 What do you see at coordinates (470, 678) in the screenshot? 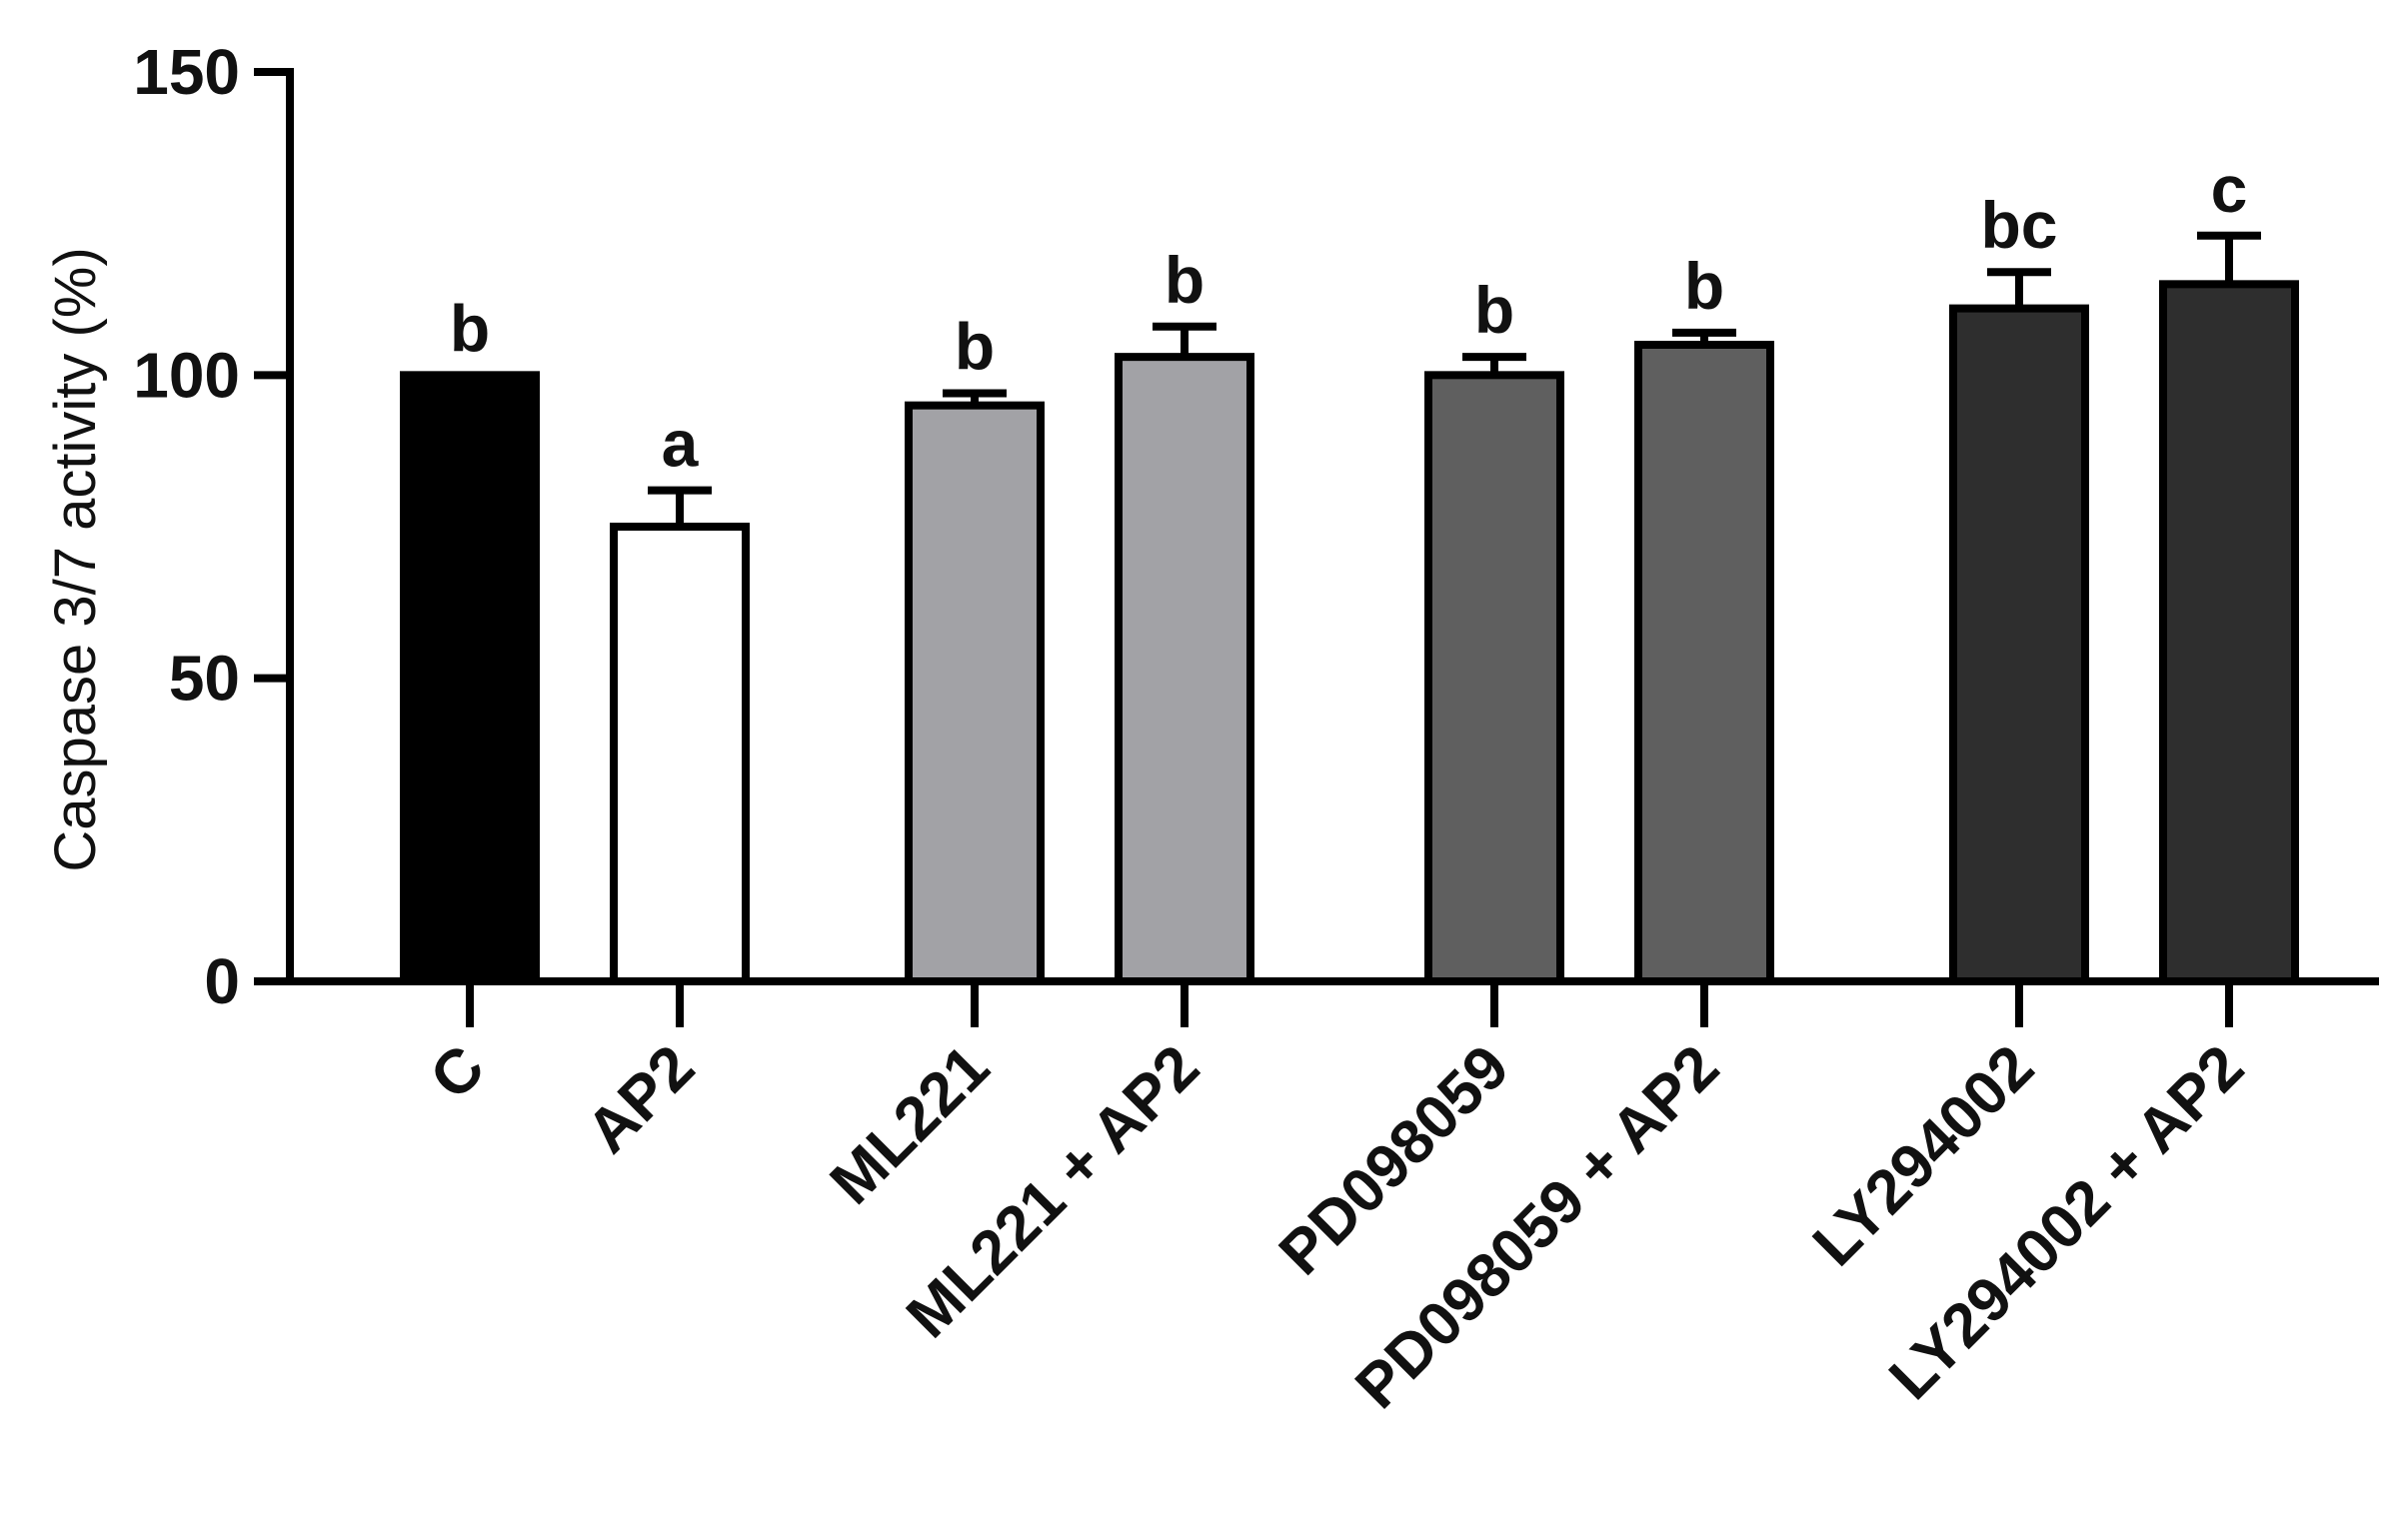
I see `bar-c` at bounding box center [470, 678].